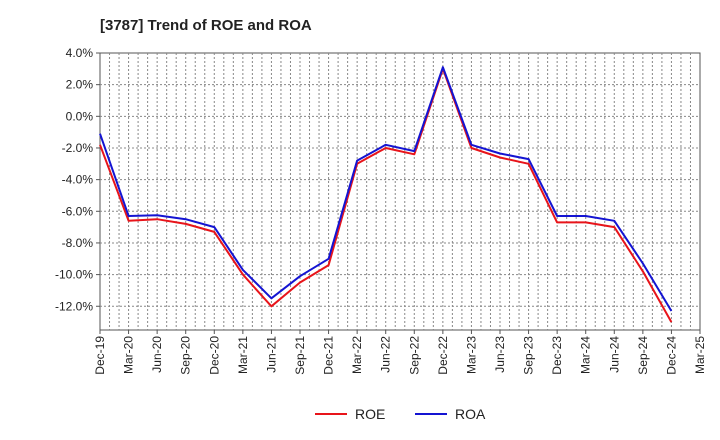 This screenshot has height=440, width=720. What do you see at coordinates (643, 355) in the screenshot?
I see `x-tick-label: Sep-24` at bounding box center [643, 355].